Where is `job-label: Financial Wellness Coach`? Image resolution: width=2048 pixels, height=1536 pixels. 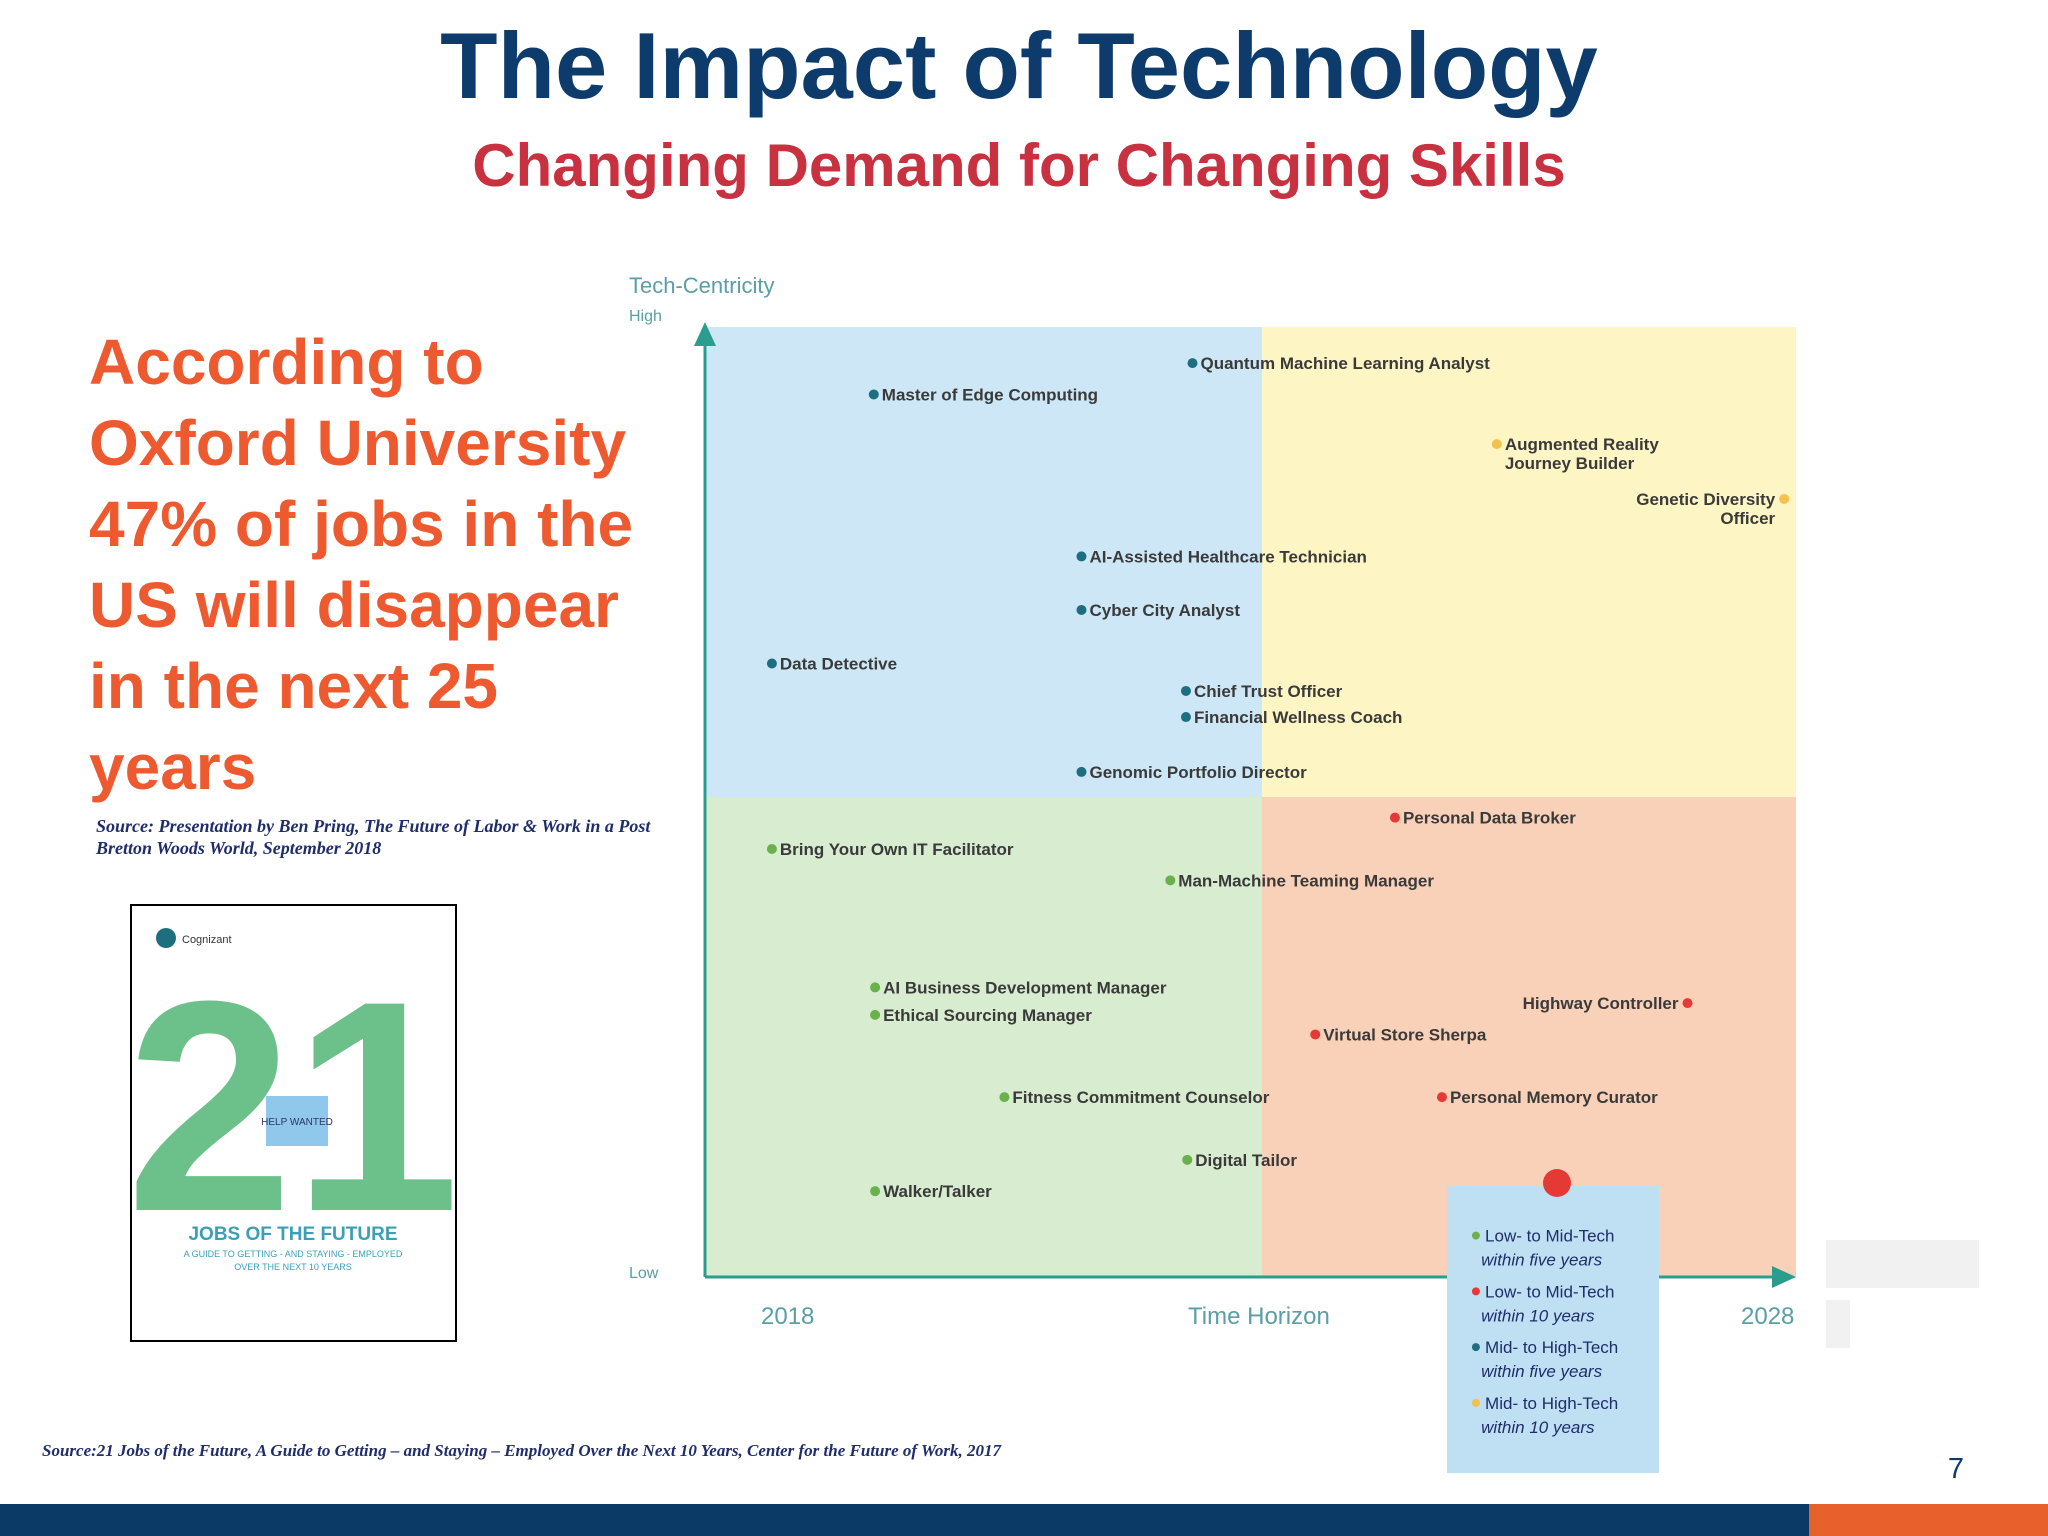 job-label: Financial Wellness Coach is located at coordinates (1298, 717).